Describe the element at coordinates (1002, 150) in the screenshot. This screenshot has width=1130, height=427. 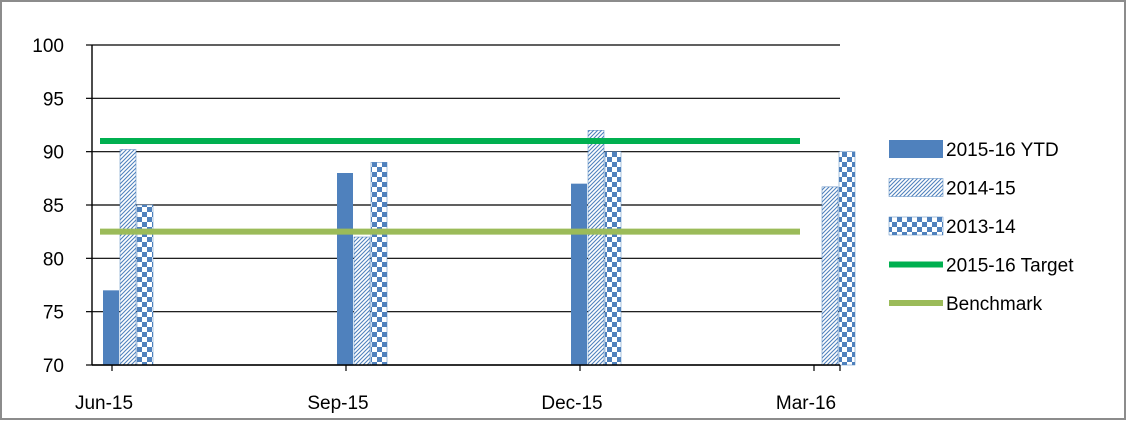
I see `legend-label: 2015-16 YTD` at that location.